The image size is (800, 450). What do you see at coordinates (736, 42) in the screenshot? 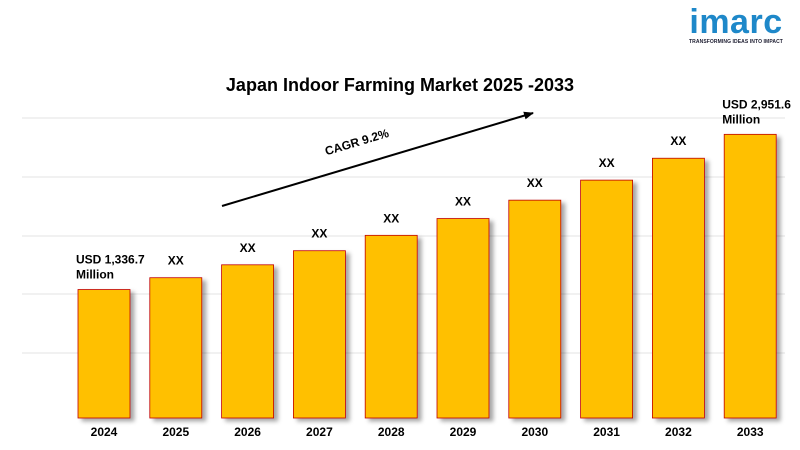
I see `logo-tagline: TRANSFORMING IDEAS INTO IMPACT` at bounding box center [736, 42].